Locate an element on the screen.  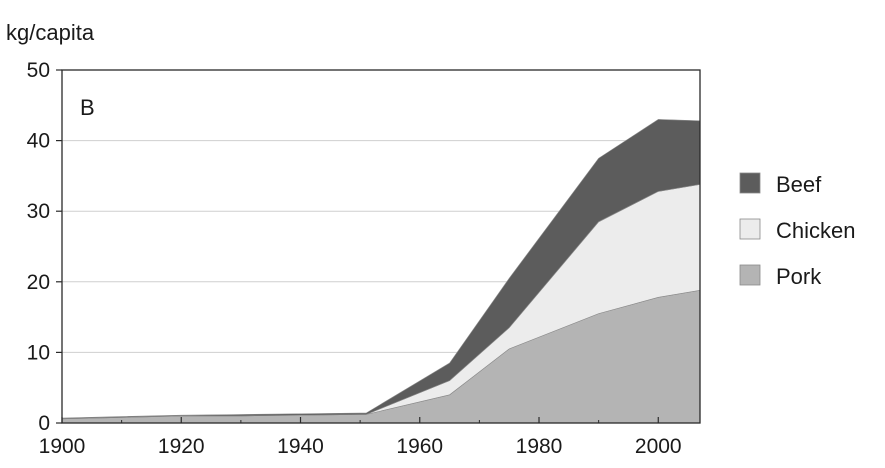
legend-swatch-chicken is located at coordinates (750, 229).